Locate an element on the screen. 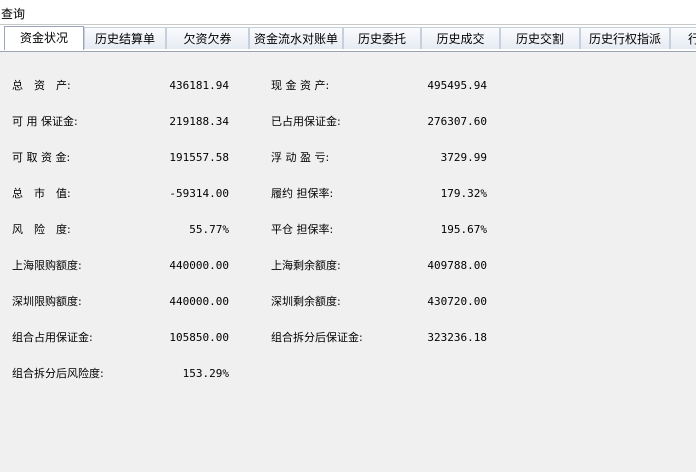 Image resolution: width=696 pixels, height=472 pixels. field-label: 可 用 保证金: is located at coordinates (45, 121).